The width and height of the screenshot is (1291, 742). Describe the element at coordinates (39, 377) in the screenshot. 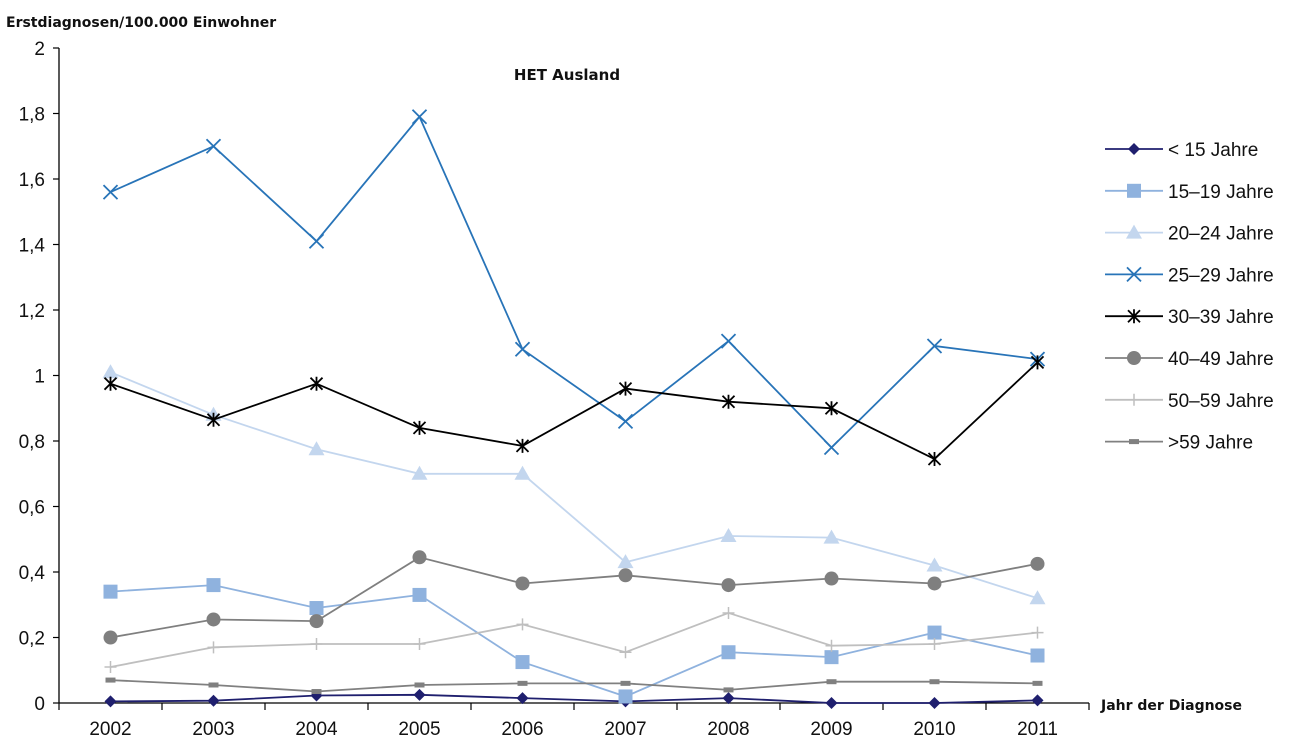

I see `y-tick-label: 1` at that location.